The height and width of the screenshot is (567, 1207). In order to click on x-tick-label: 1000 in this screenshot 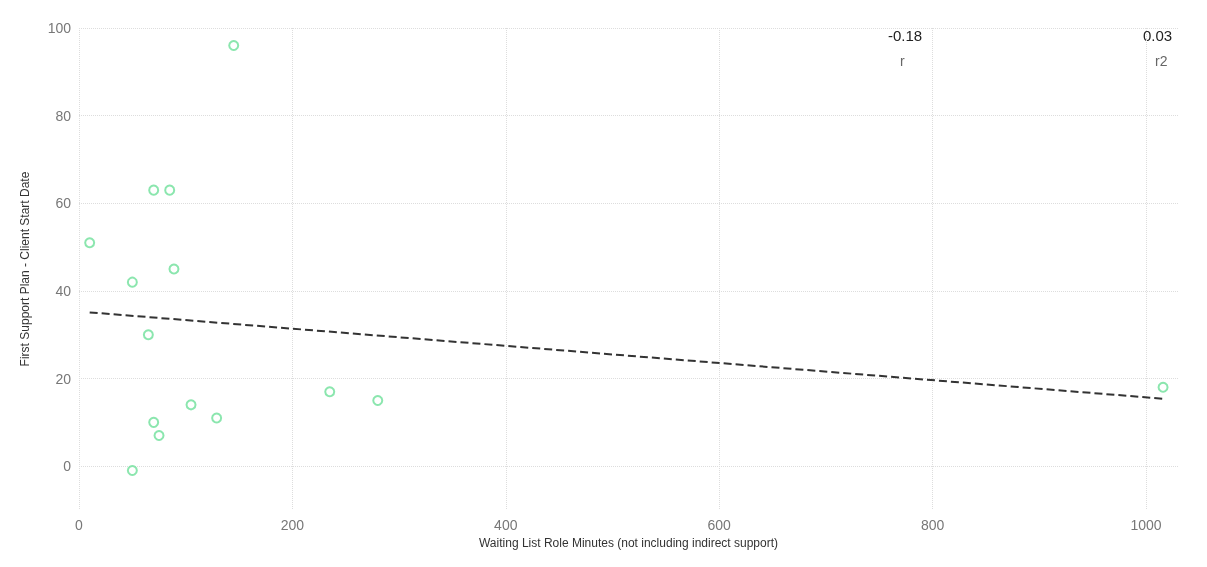, I will do `click(1146, 525)`.